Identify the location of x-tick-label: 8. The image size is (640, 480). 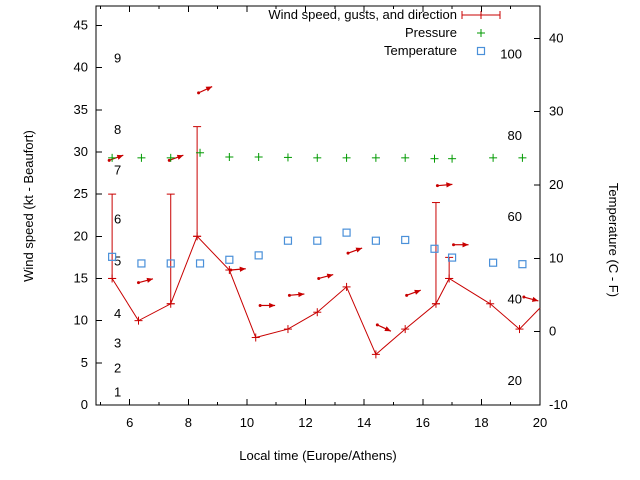
(188, 422).